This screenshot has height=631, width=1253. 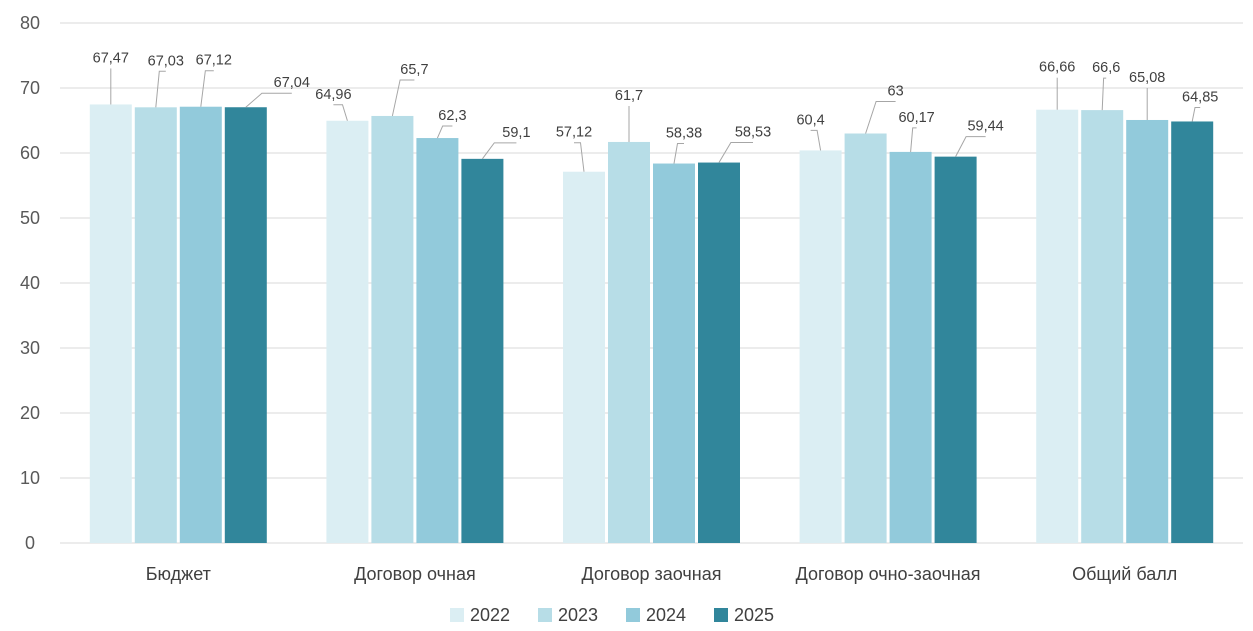 What do you see at coordinates (166, 61) in the screenshot?
I see `data-label: 67,03` at bounding box center [166, 61].